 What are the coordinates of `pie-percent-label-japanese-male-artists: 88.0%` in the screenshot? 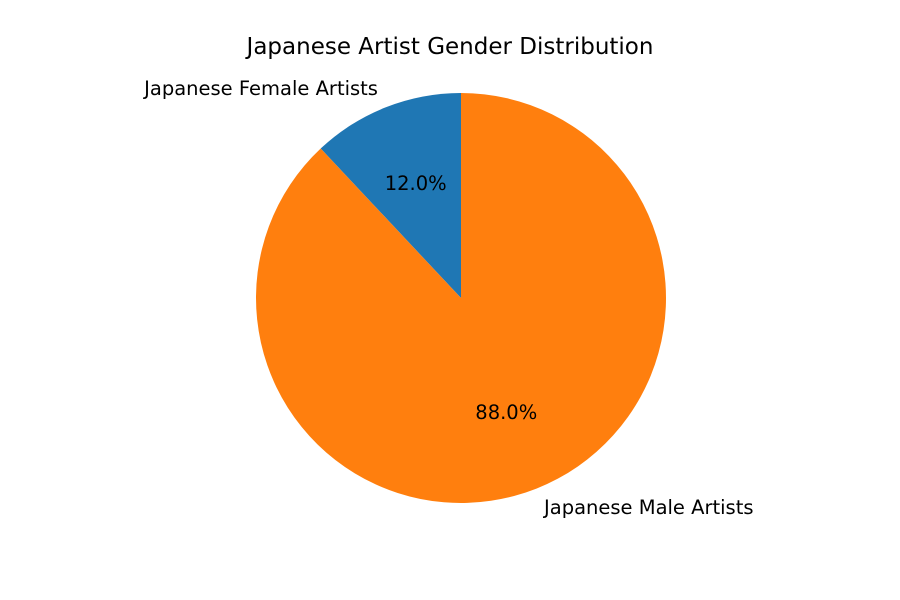 It's located at (506, 412).